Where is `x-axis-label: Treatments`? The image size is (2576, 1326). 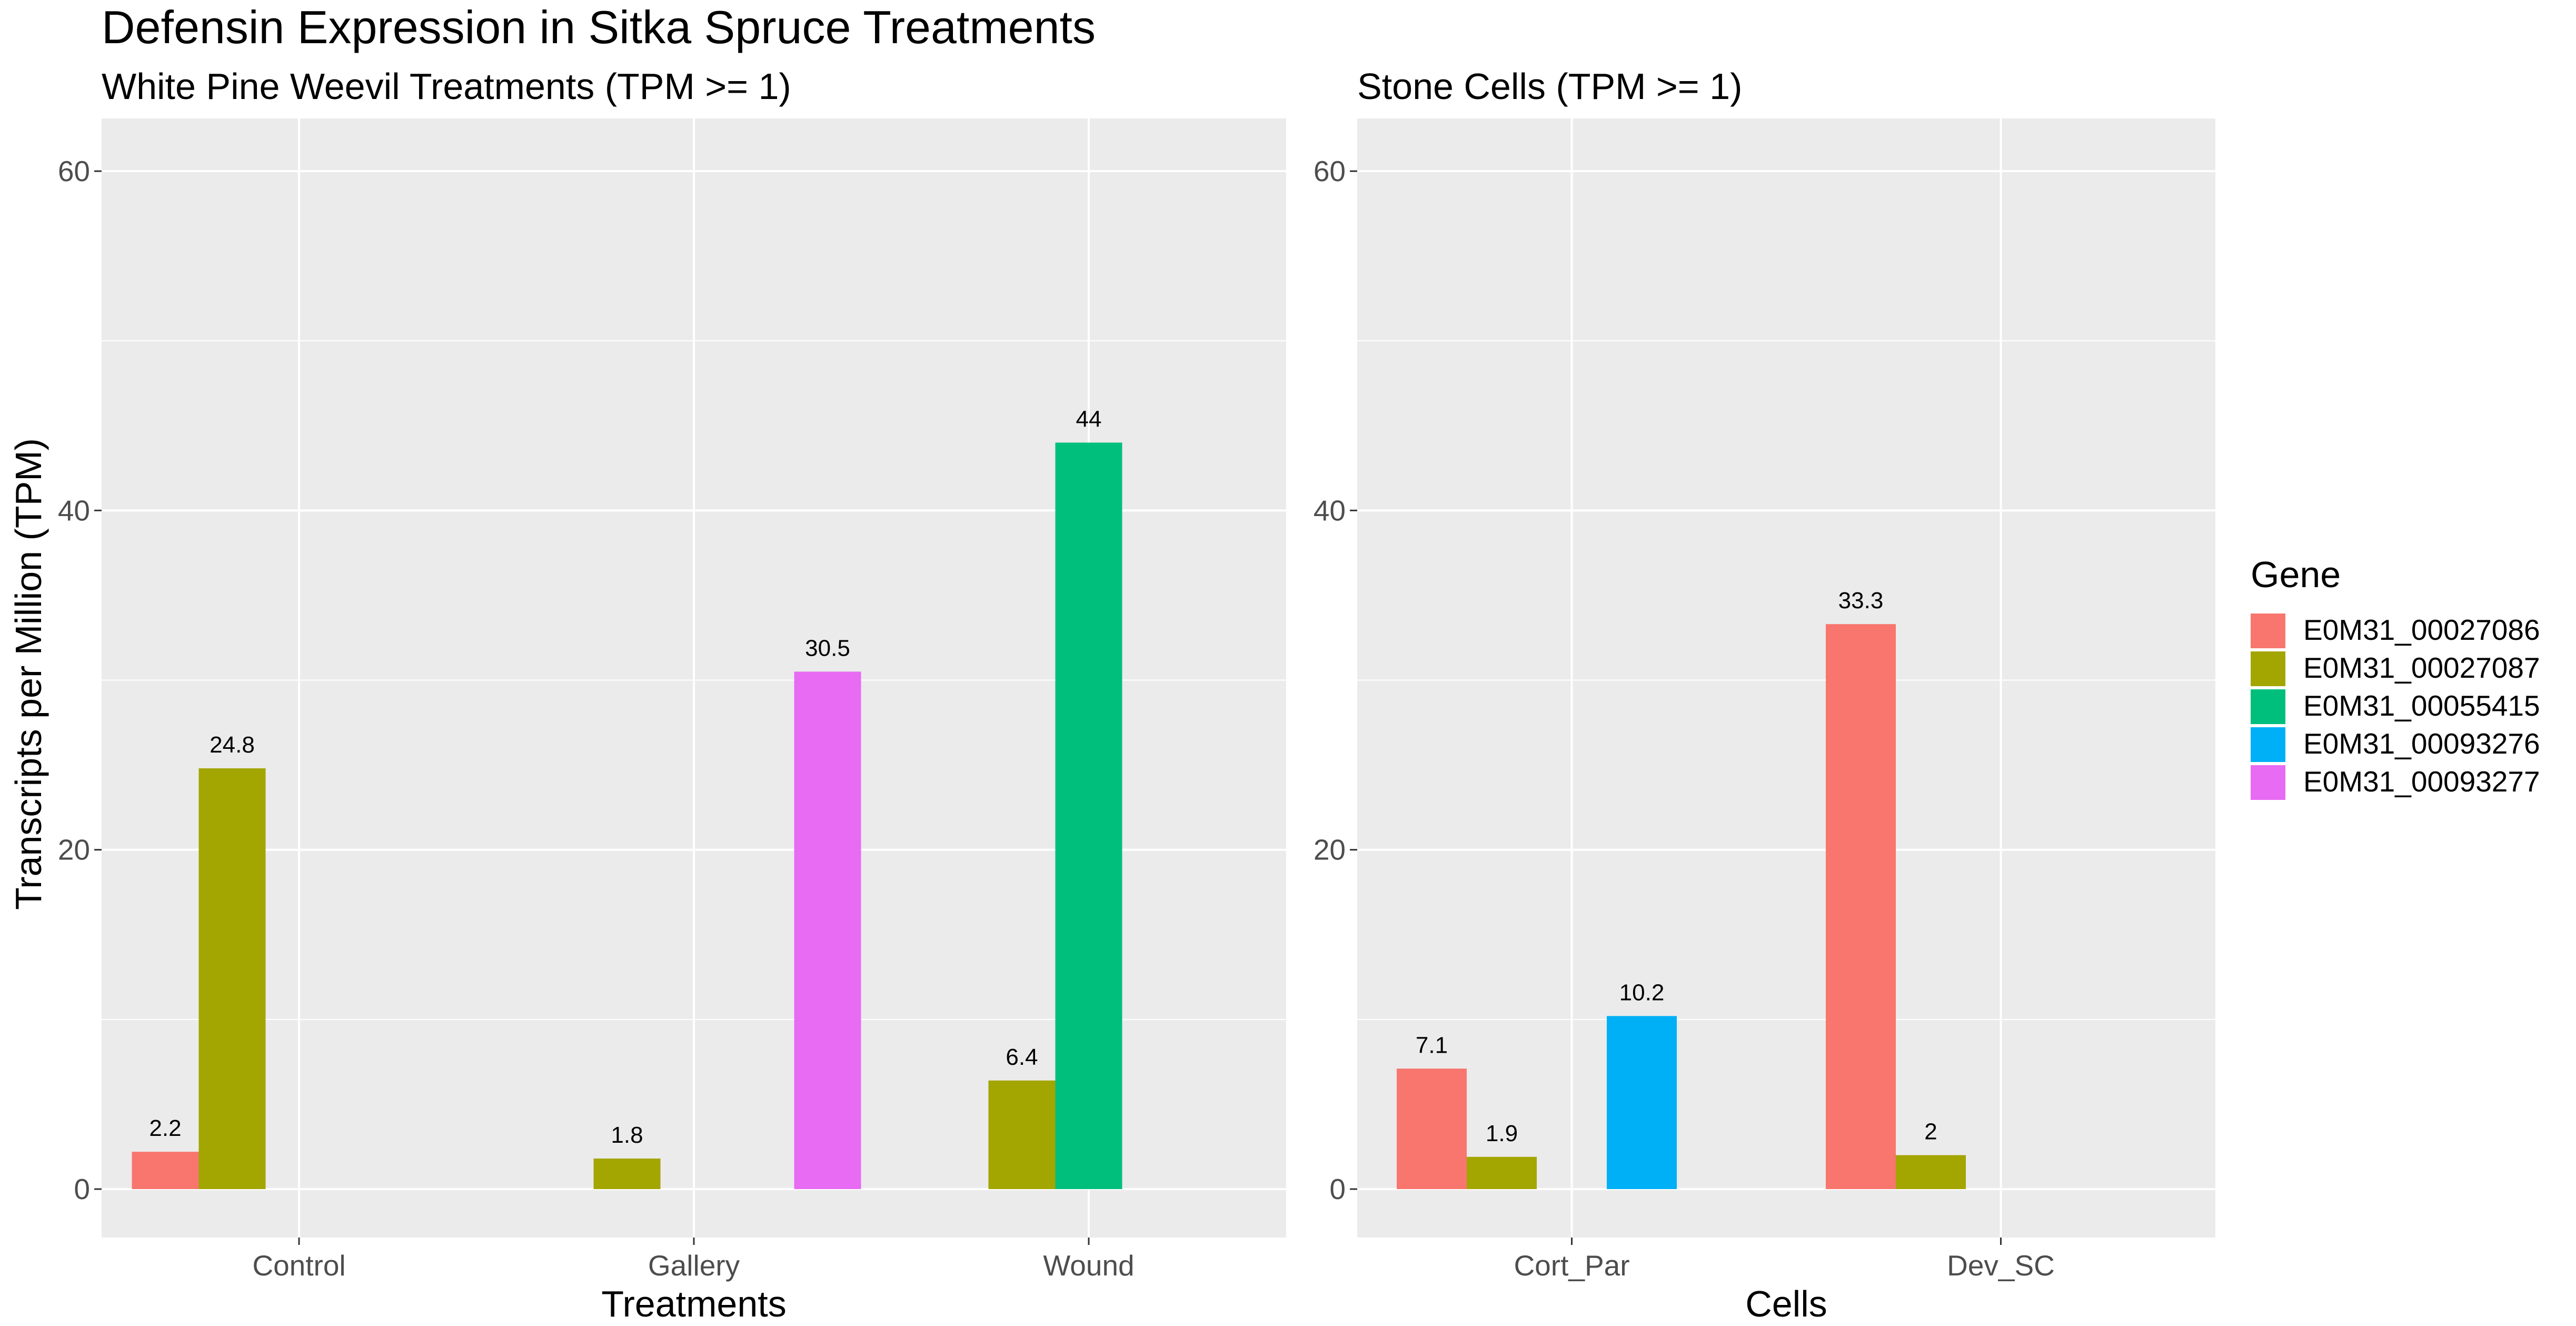
x-axis-label: Treatments is located at coordinates (694, 1303).